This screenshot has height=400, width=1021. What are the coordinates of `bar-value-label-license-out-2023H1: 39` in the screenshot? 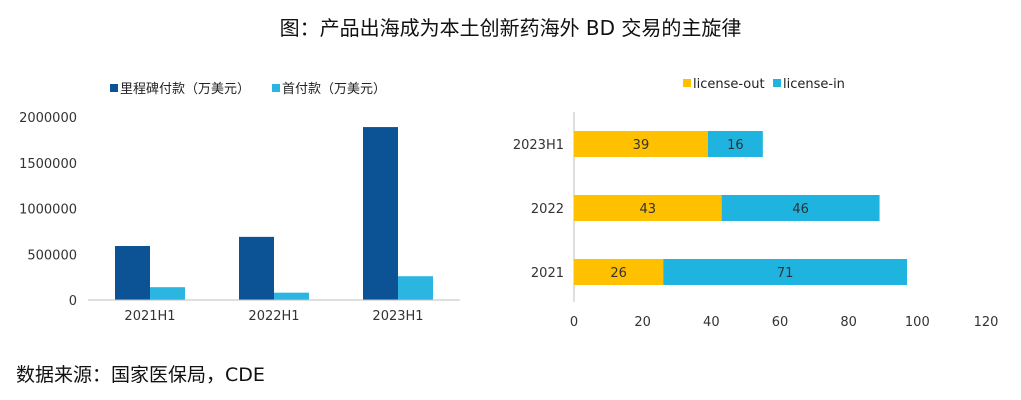 It's located at (641, 145).